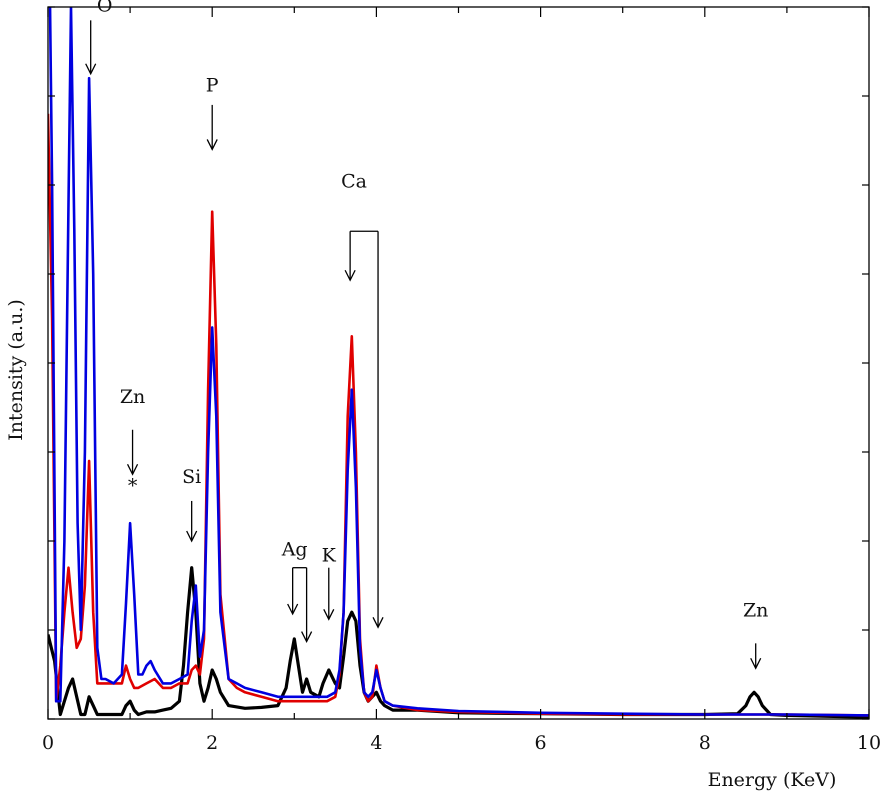 The width and height of the screenshot is (886, 802). Describe the element at coordinates (48, 743) in the screenshot. I see `x-tick-label: 0` at that location.